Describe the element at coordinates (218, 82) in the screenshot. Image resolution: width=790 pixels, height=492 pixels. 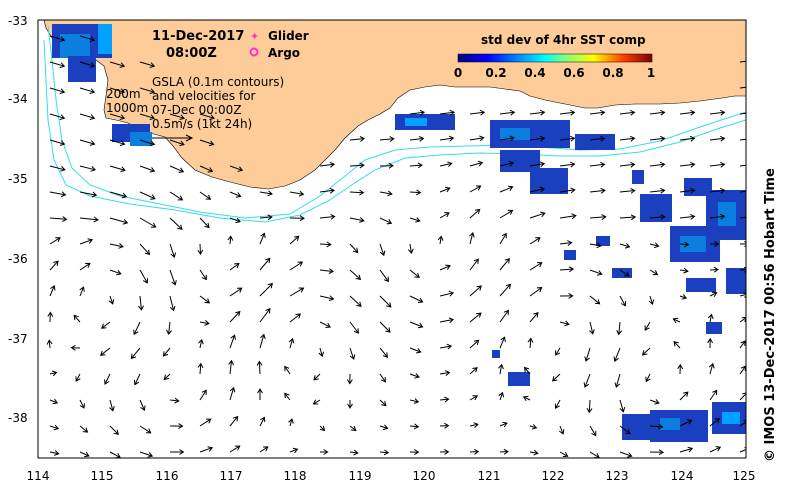
I see `gsla-line-1: GSLA (0.1m contours)` at that location.